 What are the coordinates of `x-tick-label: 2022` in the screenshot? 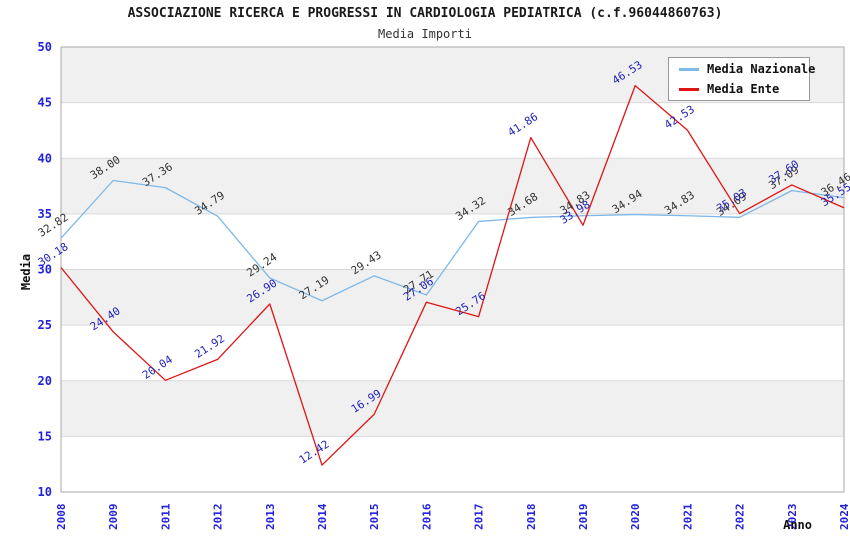 It's located at (740, 517).